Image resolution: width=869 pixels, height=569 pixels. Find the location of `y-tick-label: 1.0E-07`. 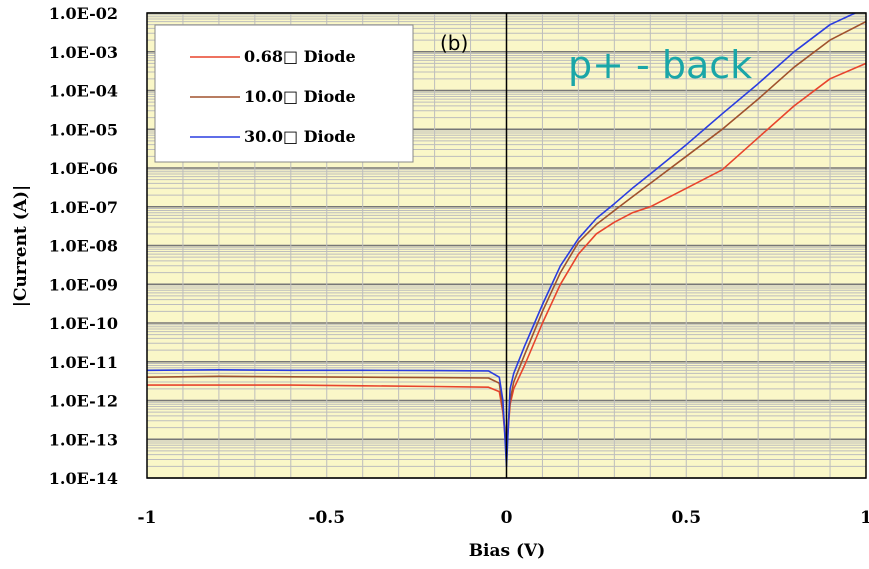

y-tick-label: 1.0E-07 is located at coordinates (83, 207).